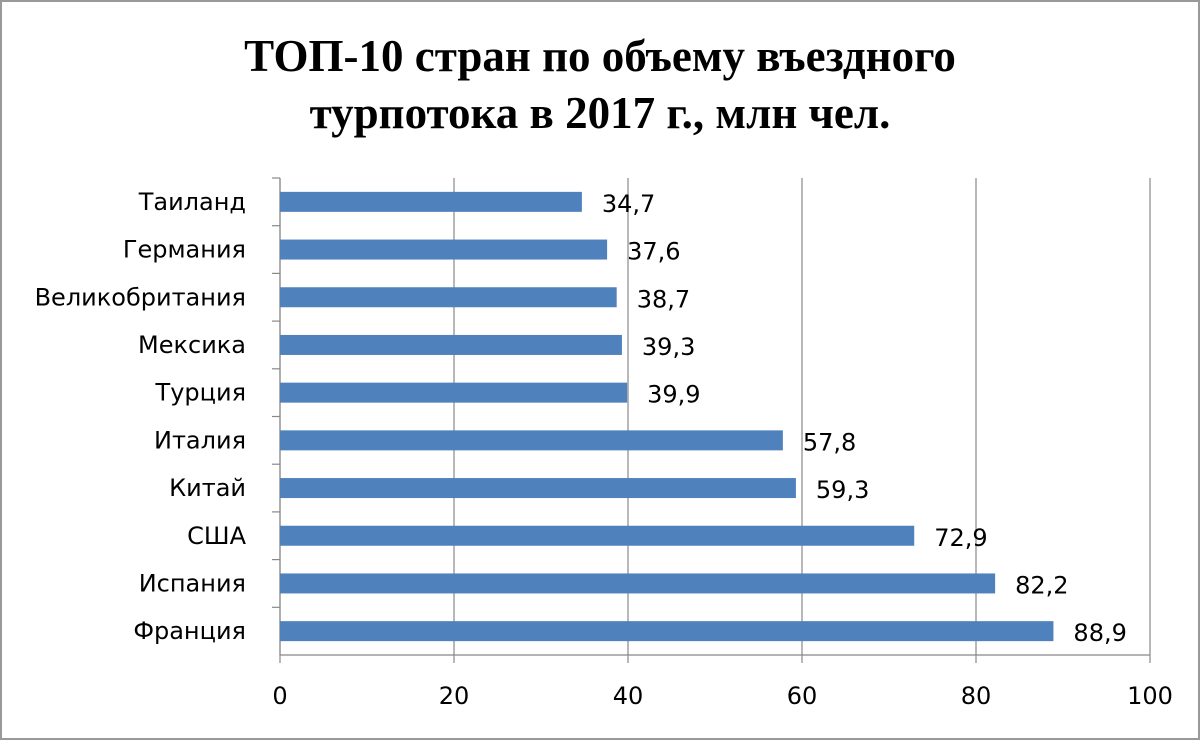 This screenshot has height=740, width=1200. Describe the element at coordinates (189, 631) in the screenshot. I see `y-tick-label: Франция` at that location.